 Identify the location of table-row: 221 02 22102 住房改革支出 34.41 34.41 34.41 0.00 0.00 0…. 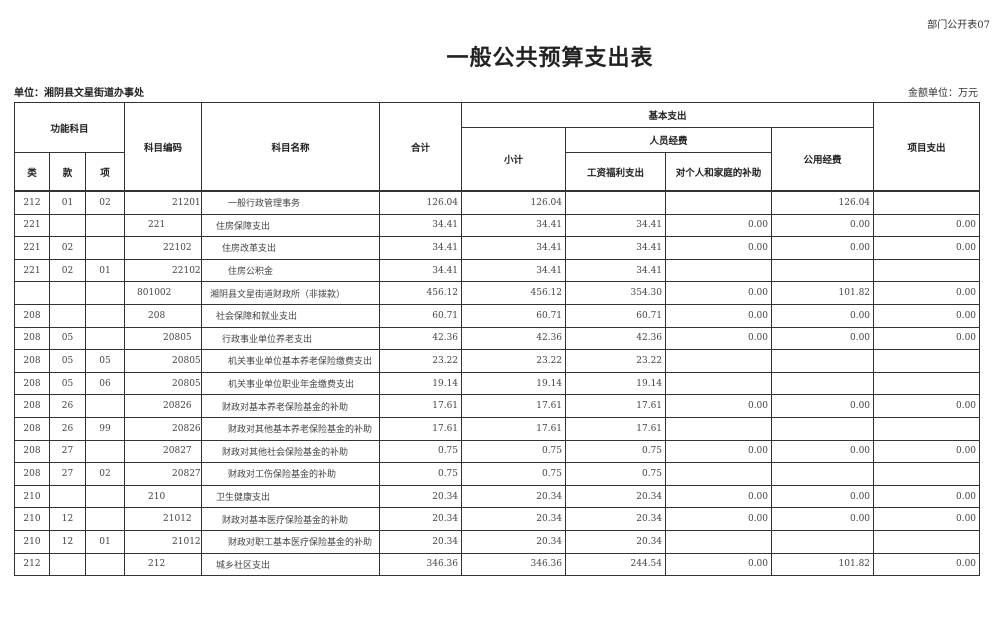
(497, 248).